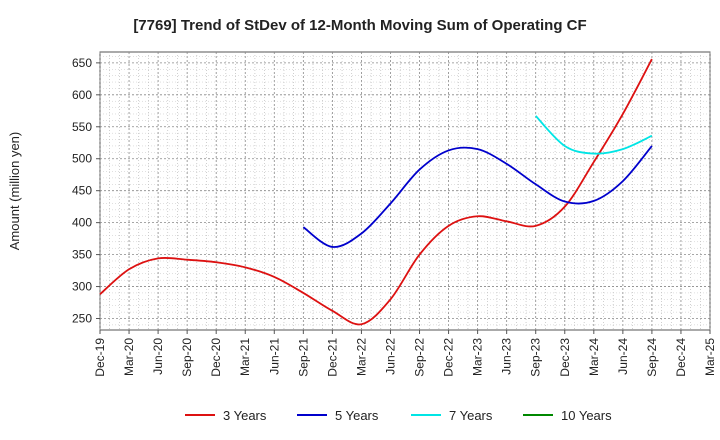 Image resolution: width=720 pixels, height=440 pixels. I want to click on y-tick-label: 600, so click(82, 95).